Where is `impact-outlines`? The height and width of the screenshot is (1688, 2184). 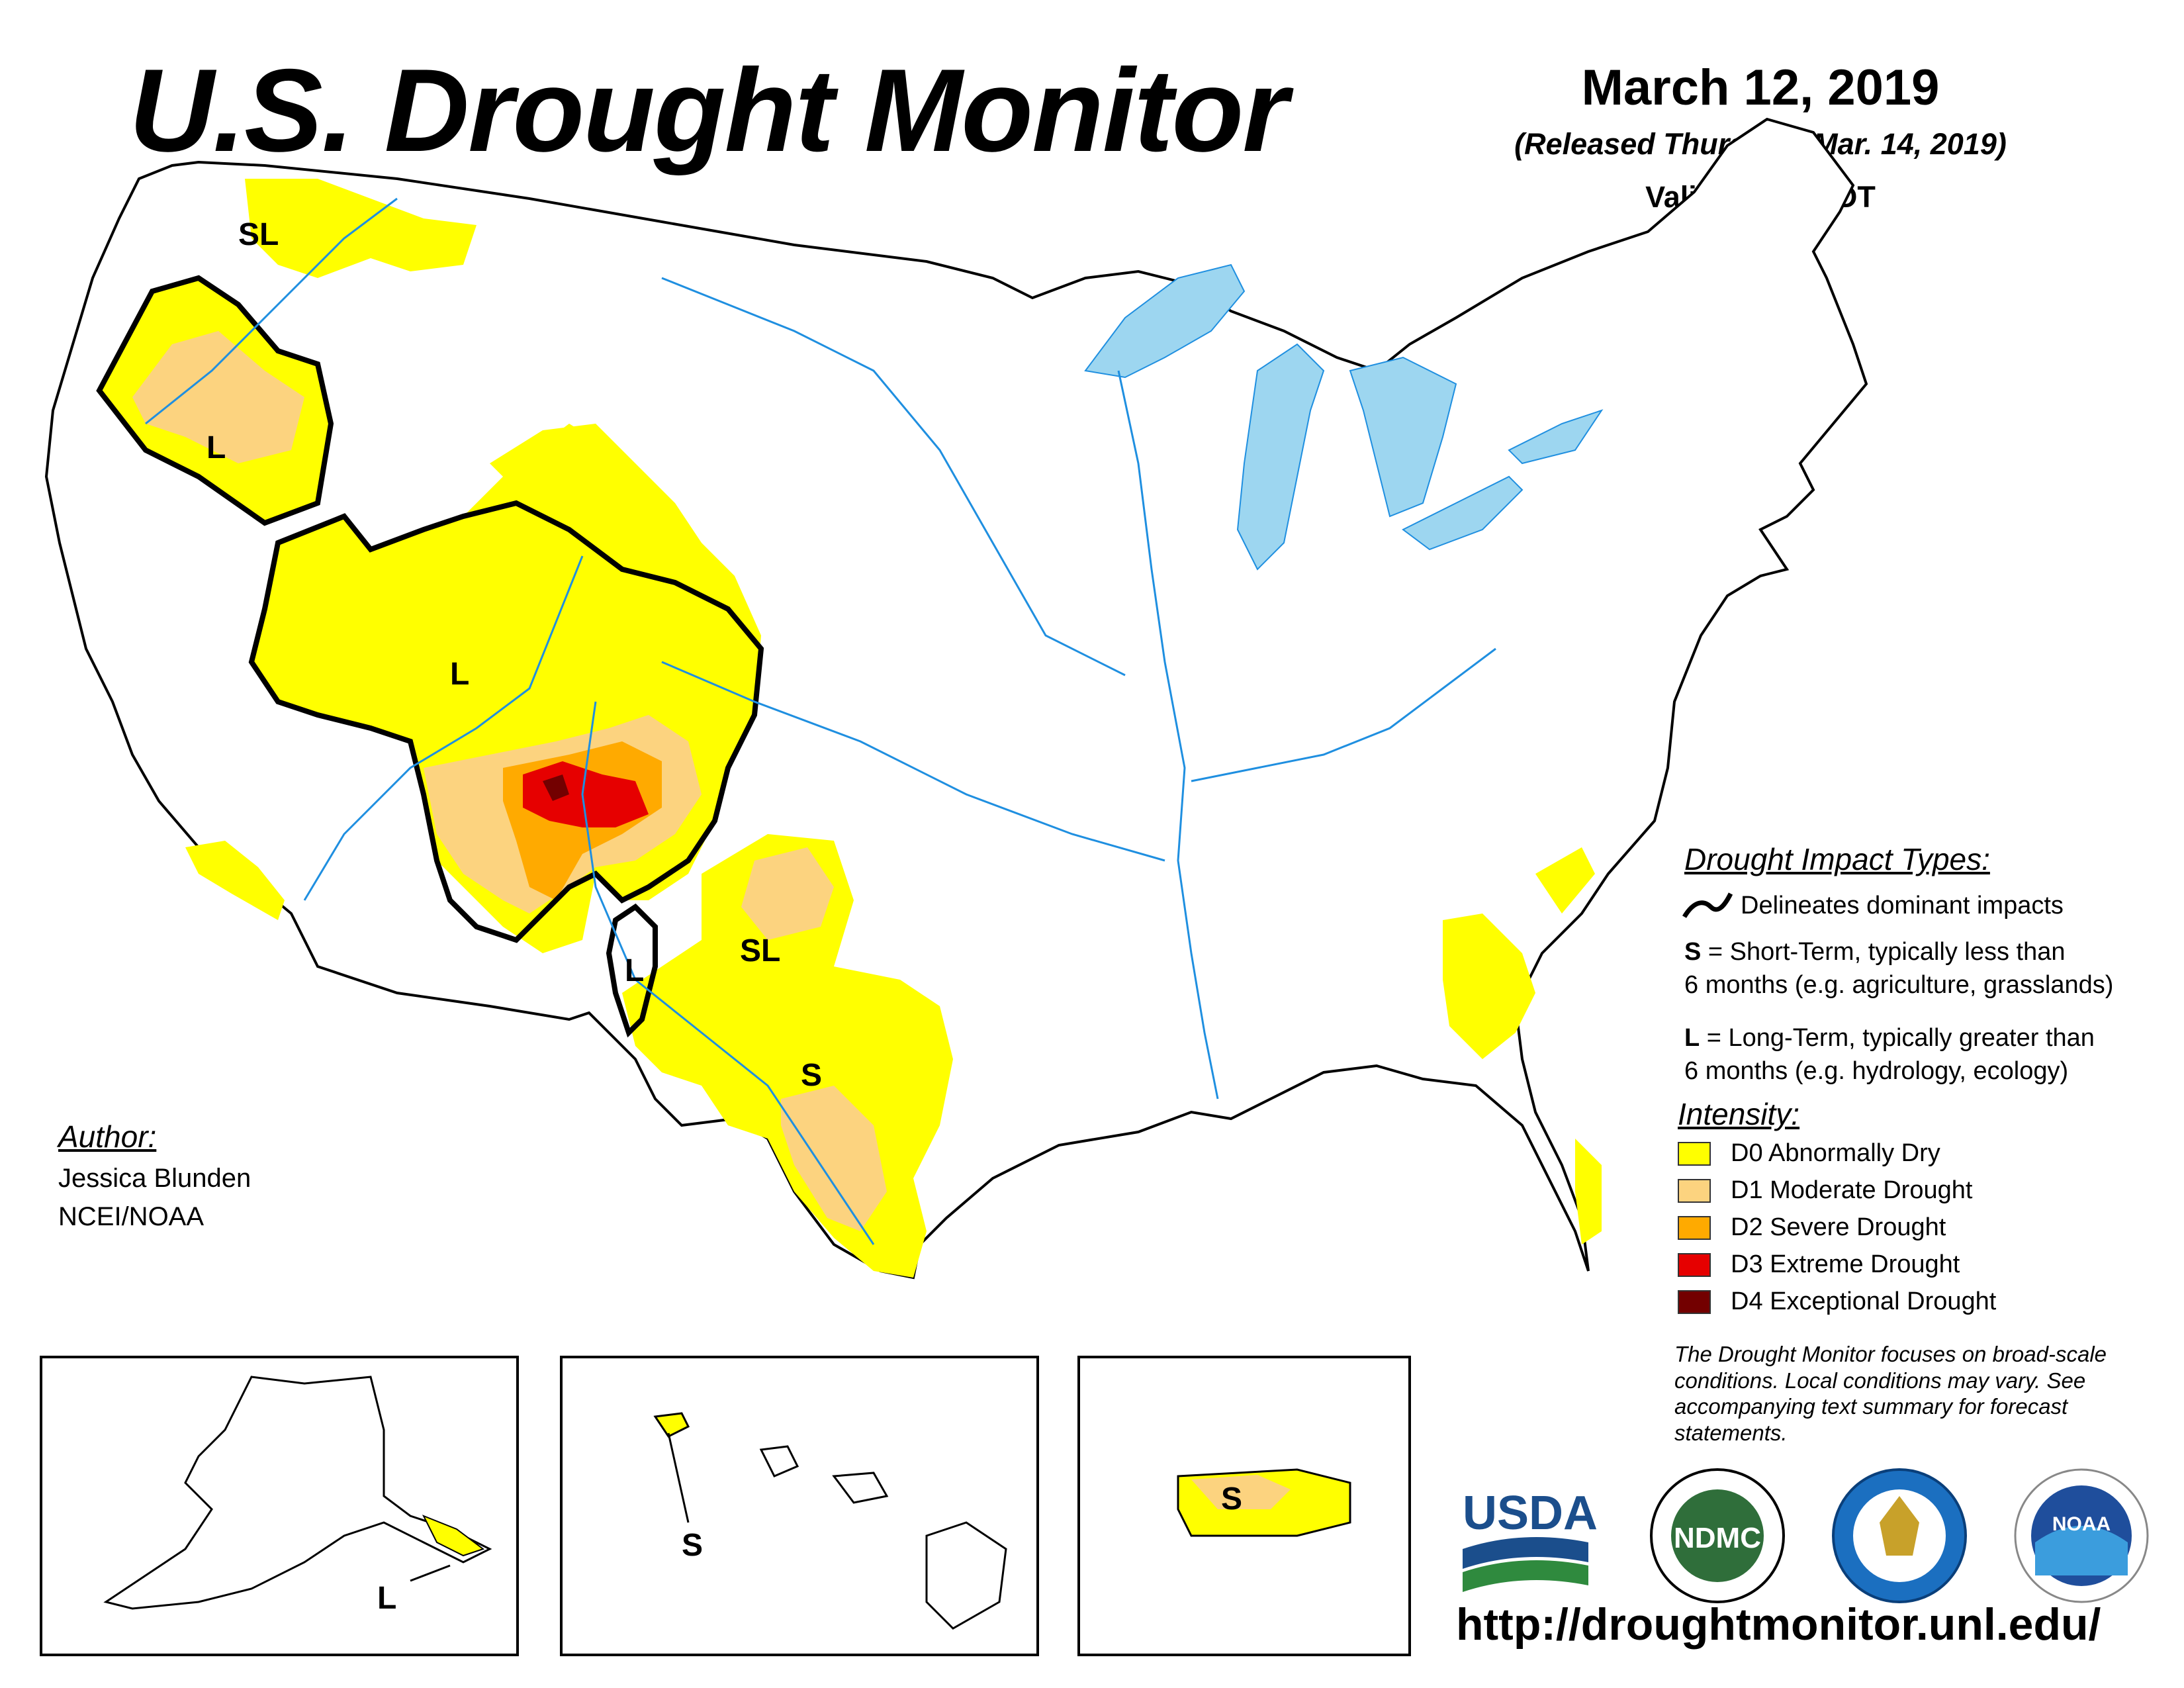 impact-outlines is located at coordinates (430, 656).